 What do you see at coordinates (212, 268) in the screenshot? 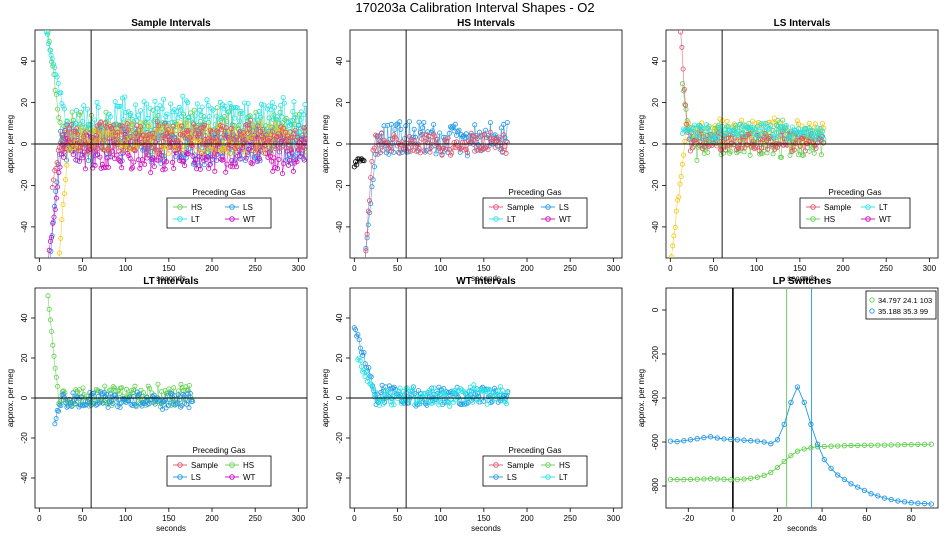
I see `x-tick-label: 200` at bounding box center [212, 268].